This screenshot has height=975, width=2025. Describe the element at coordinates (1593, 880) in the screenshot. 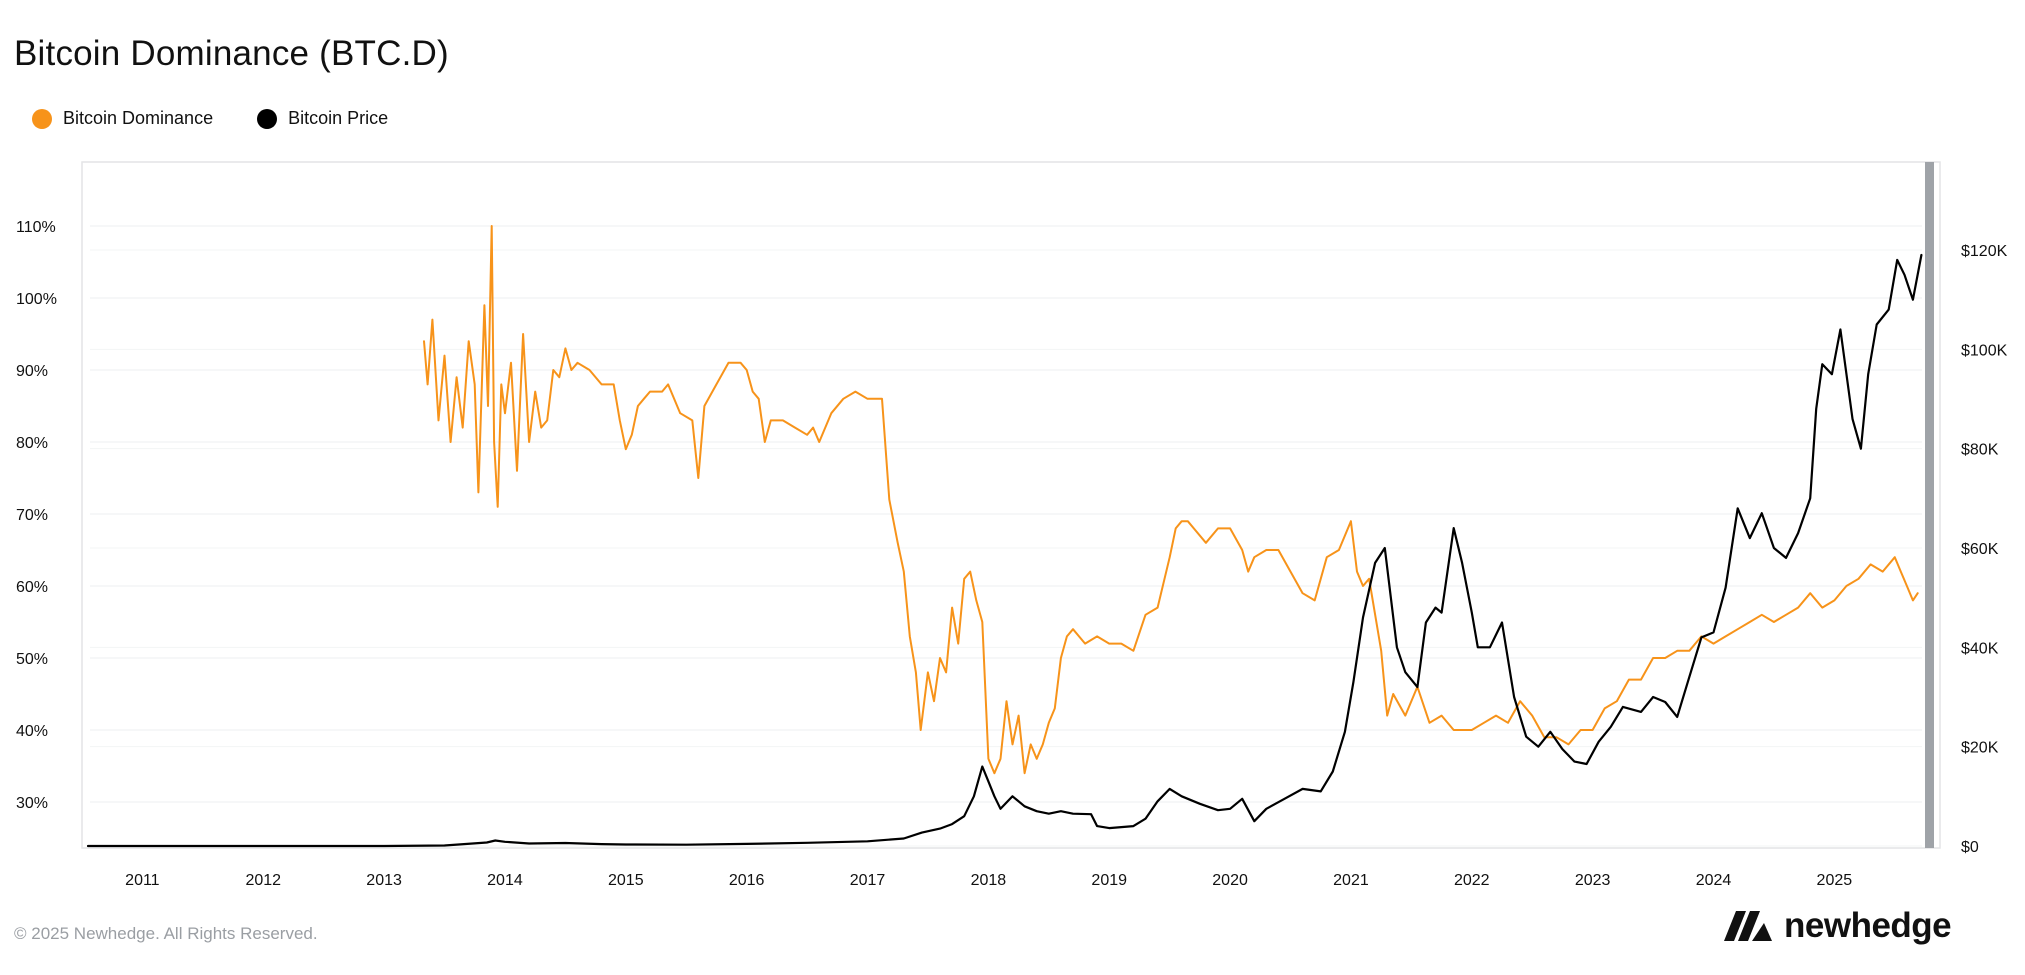

I see `x-tick-label: 2023` at that location.